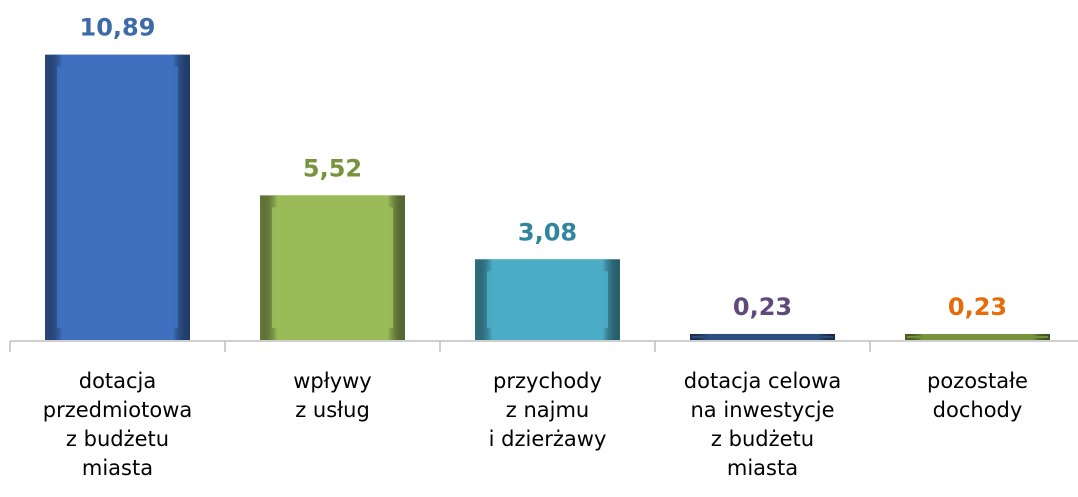 The height and width of the screenshot is (497, 1078). Describe the element at coordinates (548, 410) in the screenshot. I see `x-tick-label: przychody z najmu i dzierżawy` at that location.